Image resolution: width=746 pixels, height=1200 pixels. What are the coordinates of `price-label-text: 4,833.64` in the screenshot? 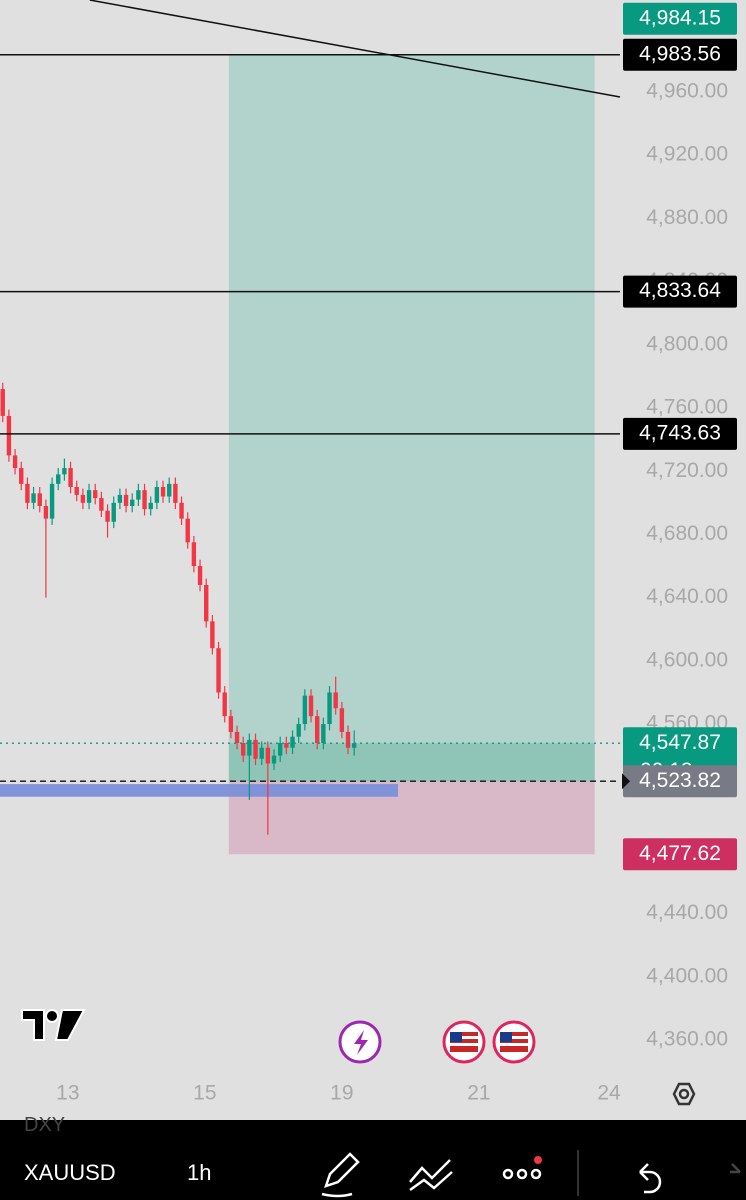 It's located at (680, 290).